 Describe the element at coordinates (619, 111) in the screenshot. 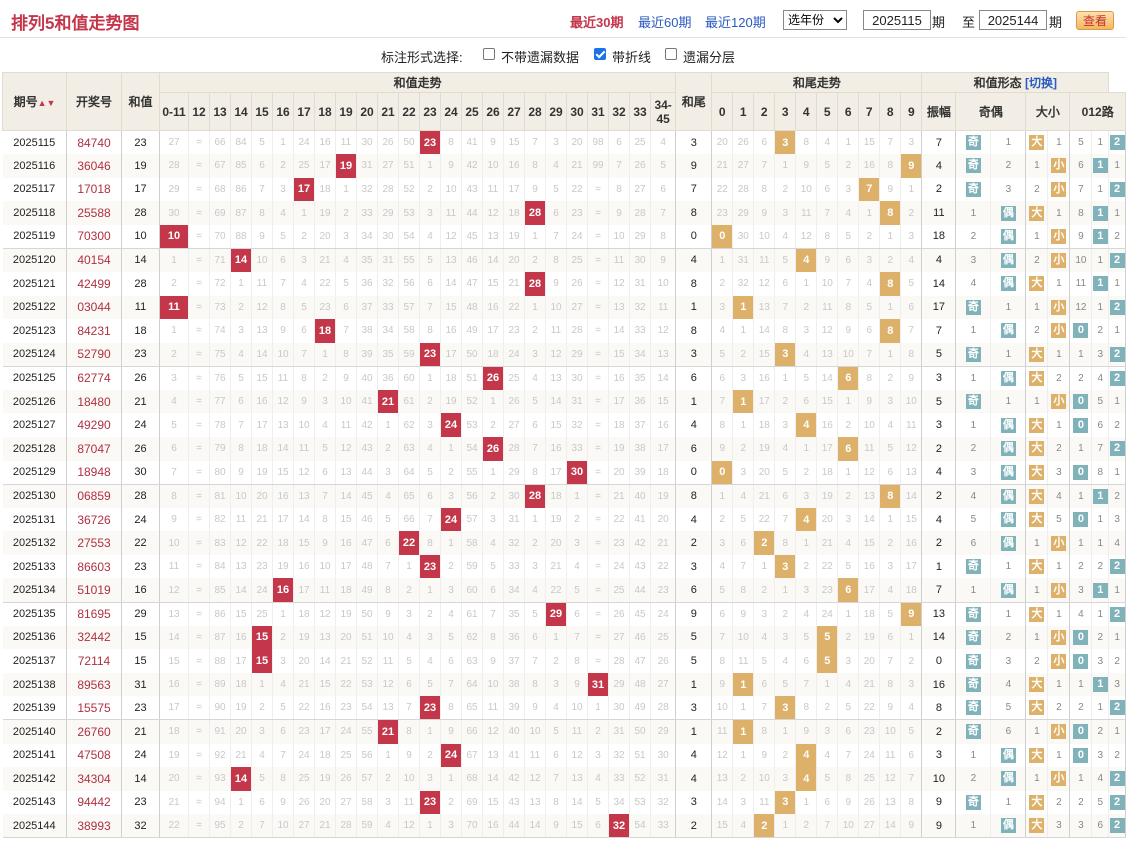

I see `sum-col-header: 32` at that location.